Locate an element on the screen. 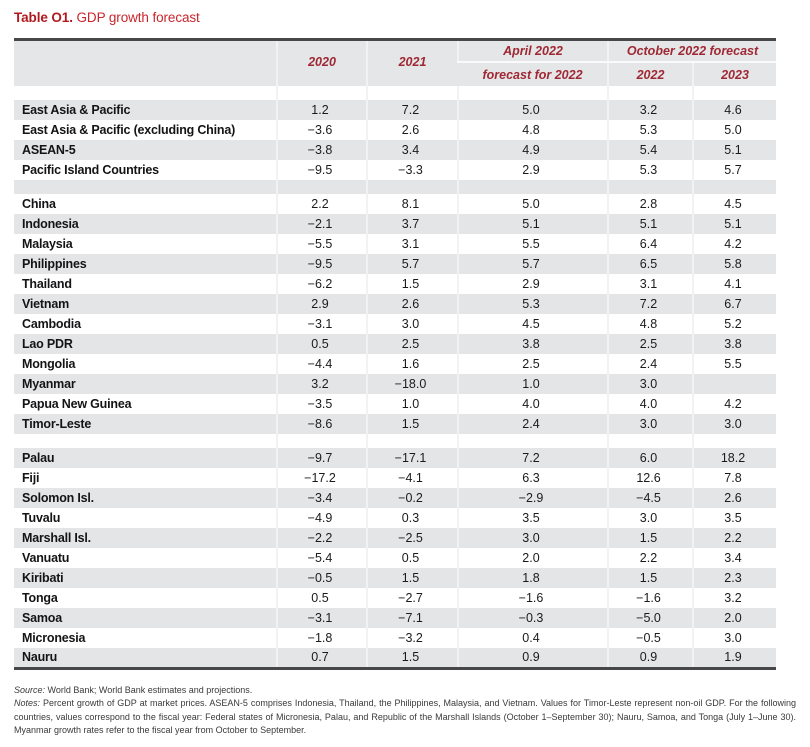 Image resolution: width=810 pixels, height=747 pixels. header-col-2020: 2020 is located at coordinates (321, 62).